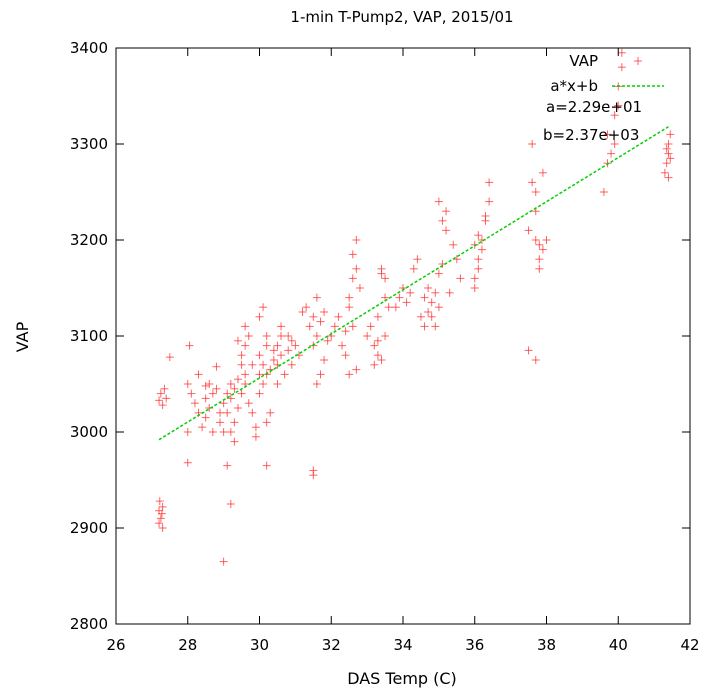 This screenshot has width=715, height=698. Describe the element at coordinates (594, 107) in the screenshot. I see `annotation-a: a=2.29e+01` at that location.